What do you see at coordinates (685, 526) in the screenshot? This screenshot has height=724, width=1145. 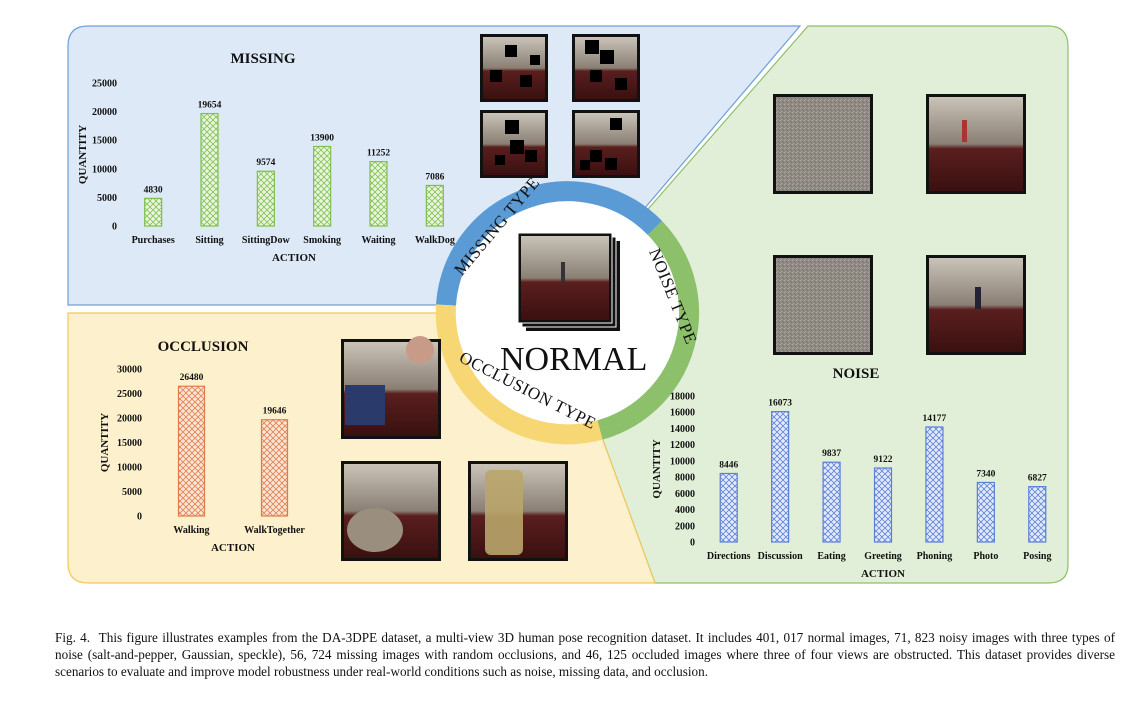 I see `y-tick-label: 2000` at bounding box center [685, 526].